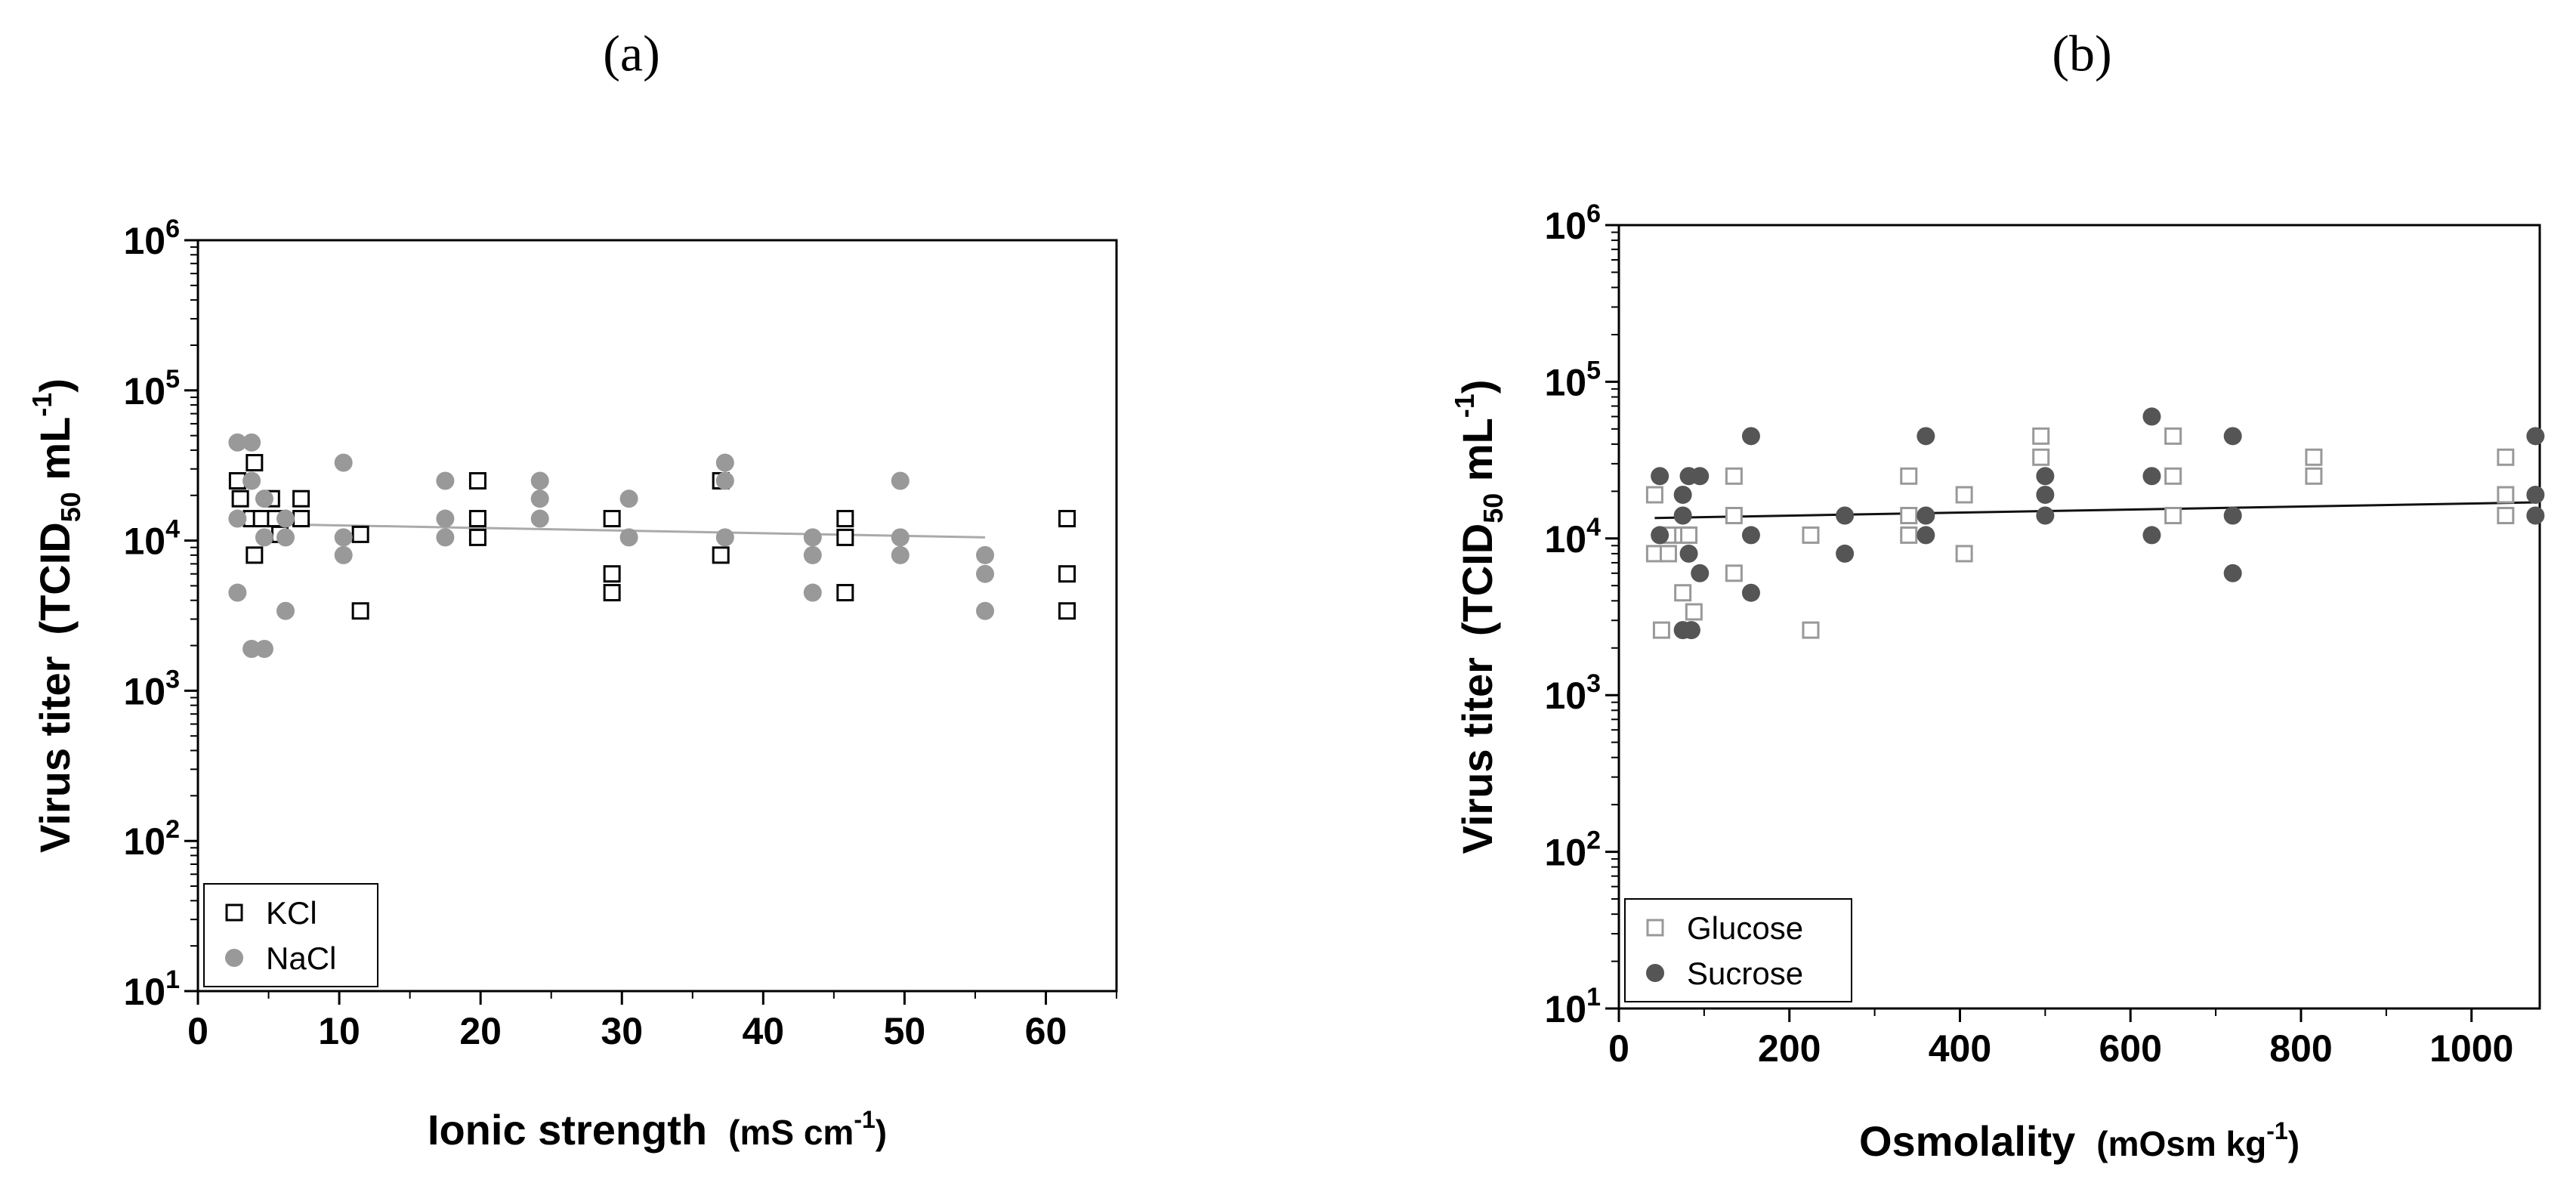 The image size is (2576, 1186). I want to click on x-axis-title: Ionic strength (mS cm-1), so click(657, 1130).